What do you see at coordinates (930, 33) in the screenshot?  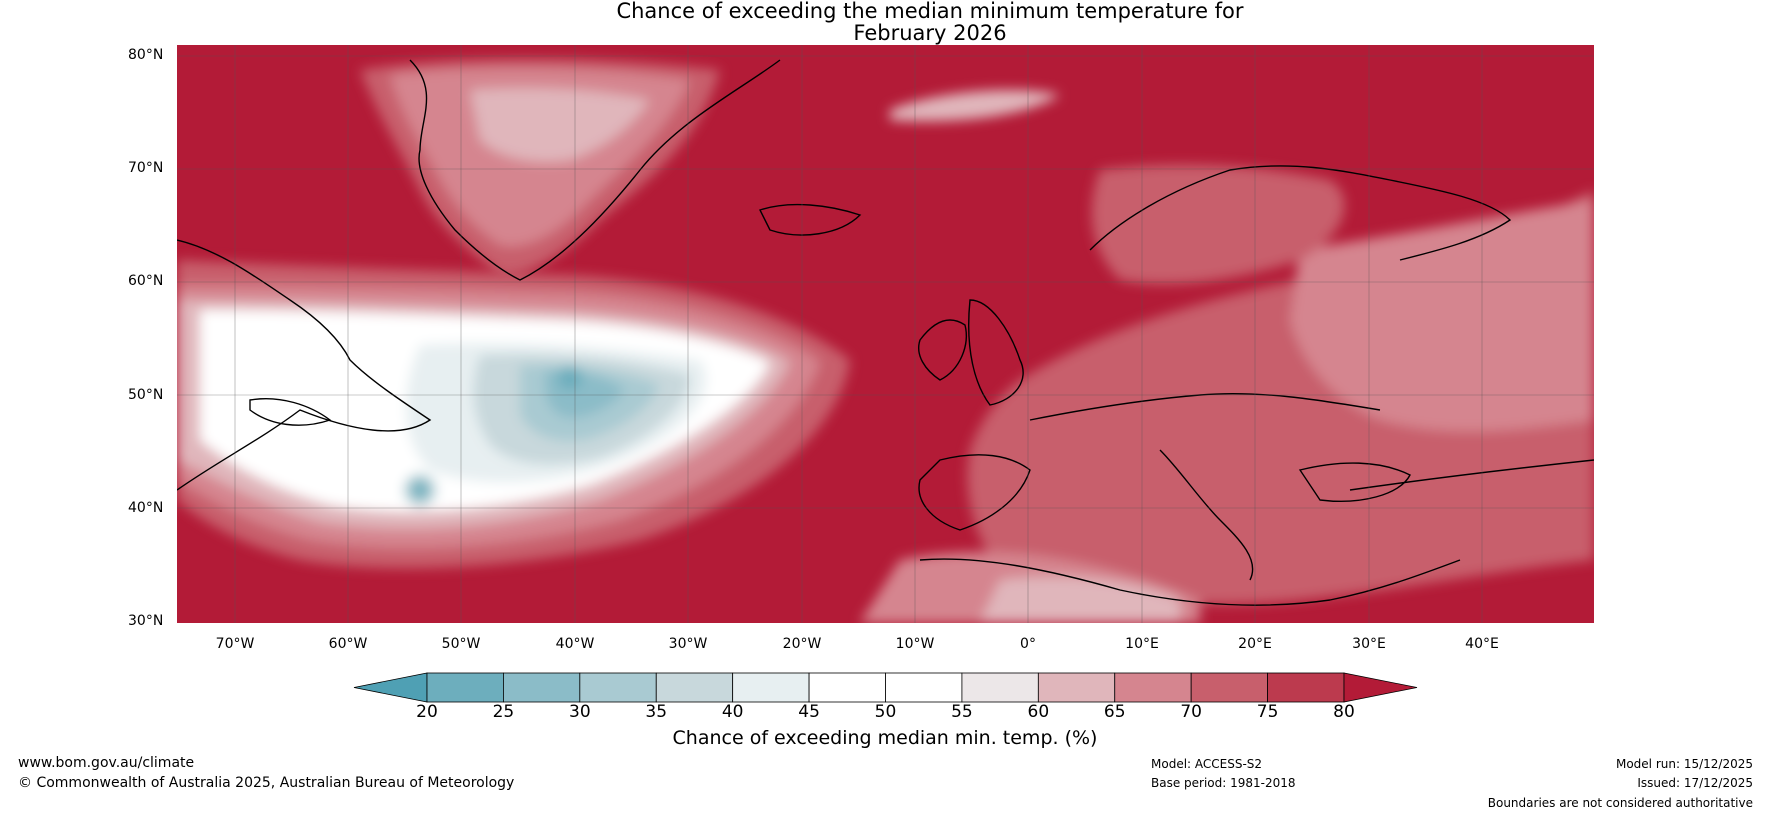 I see `map-title-line2: February 2026` at bounding box center [930, 33].